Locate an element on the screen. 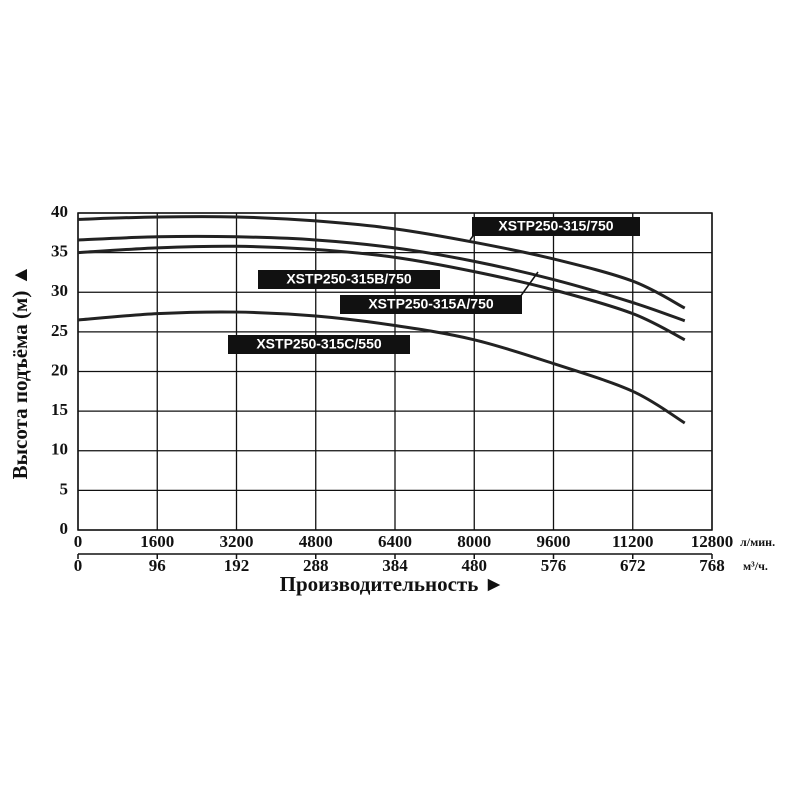 This screenshot has height=800, width=800. x-tick-label: 1600 is located at coordinates (157, 541).